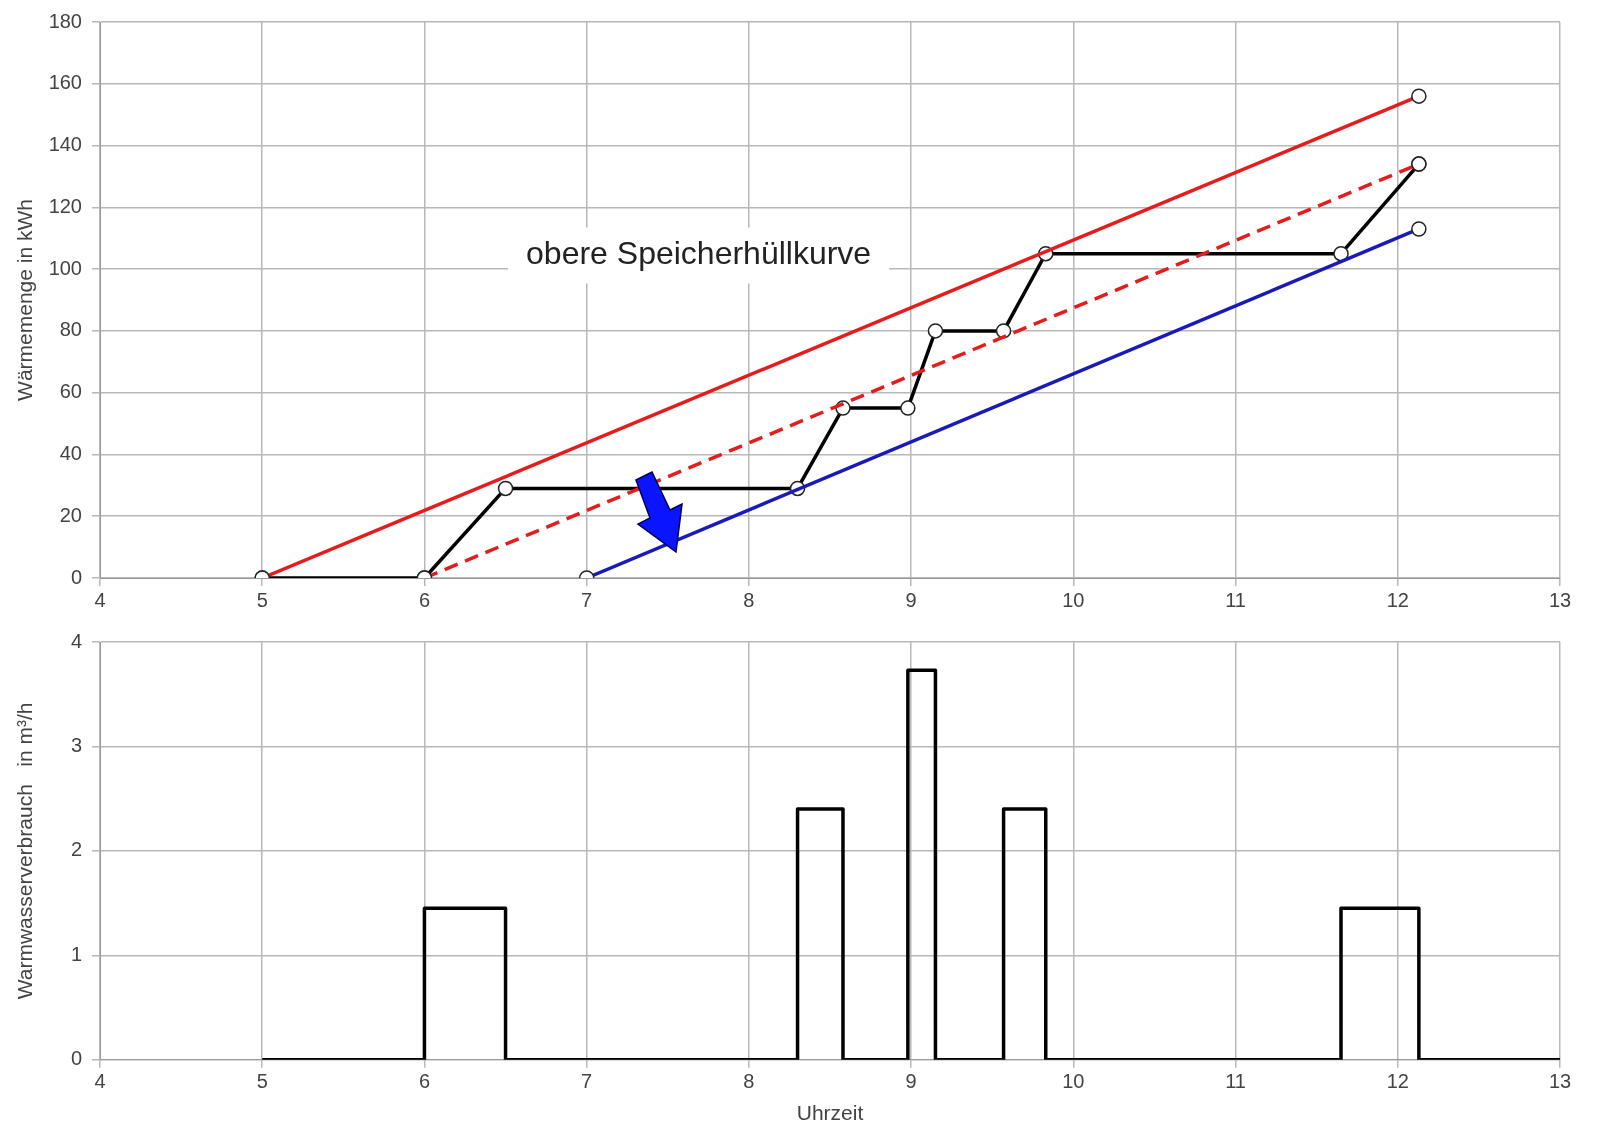 This screenshot has width=1612, height=1139. I want to click on annotation: obere Speicherhüllkurve, so click(699, 253).